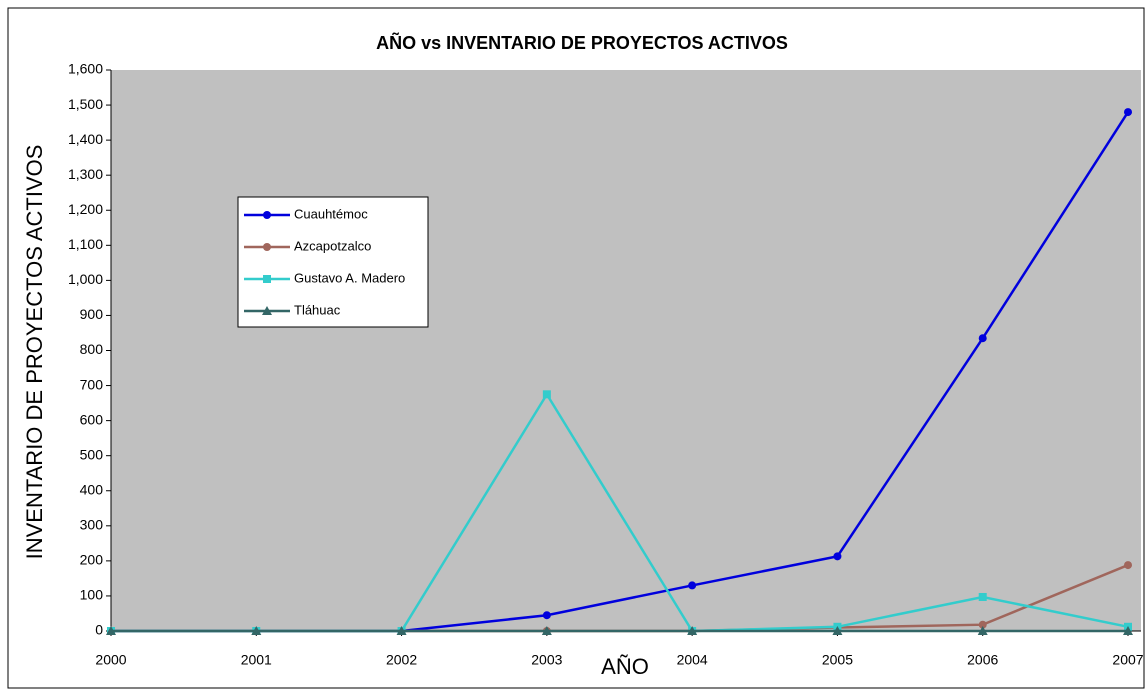  What do you see at coordinates (92, 349) in the screenshot?
I see `y-tick-label: 800` at bounding box center [92, 349].